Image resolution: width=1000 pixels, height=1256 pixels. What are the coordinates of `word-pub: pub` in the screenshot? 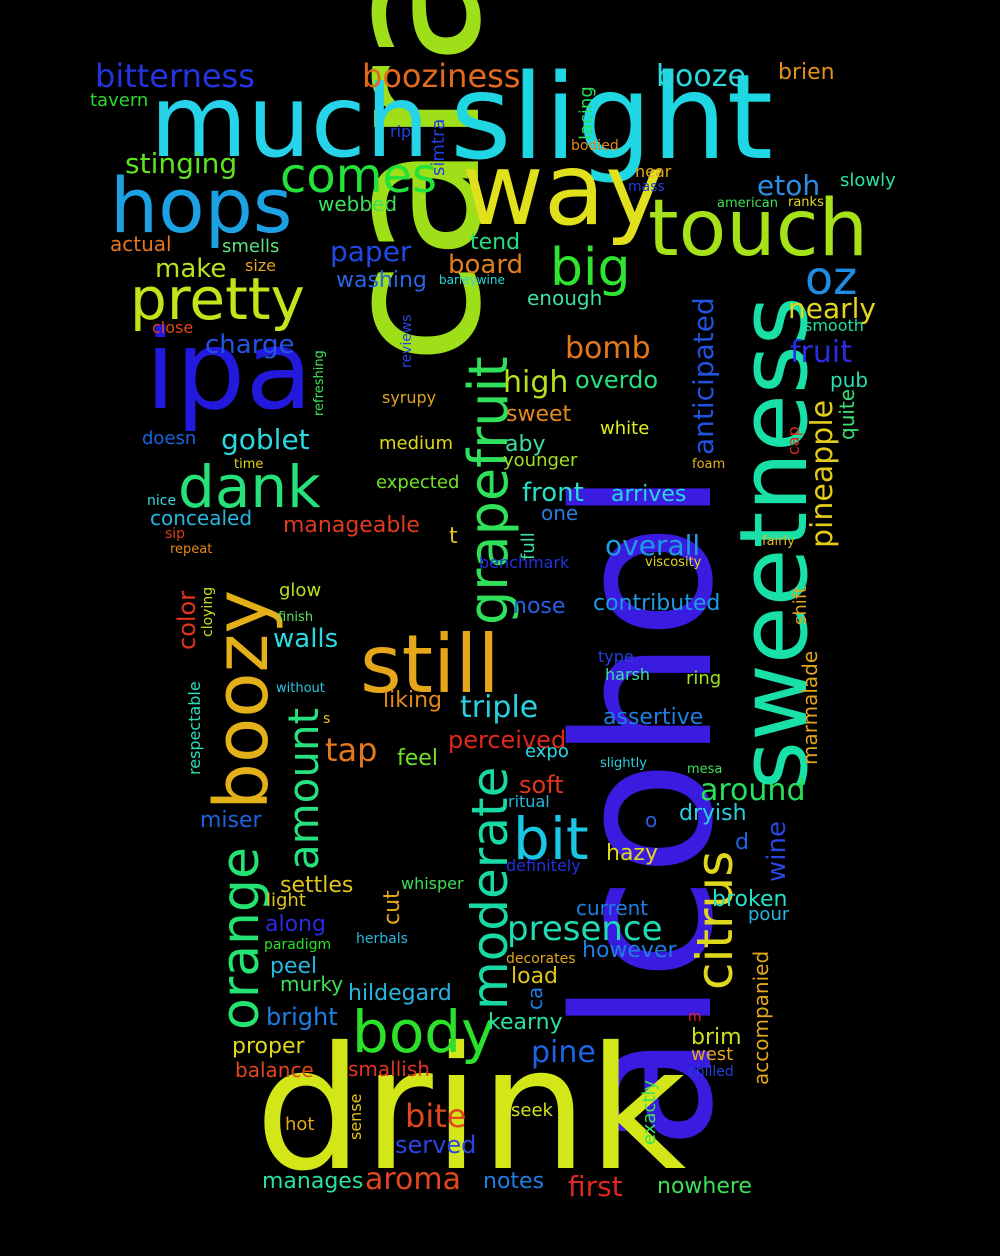 It's located at (849, 380).